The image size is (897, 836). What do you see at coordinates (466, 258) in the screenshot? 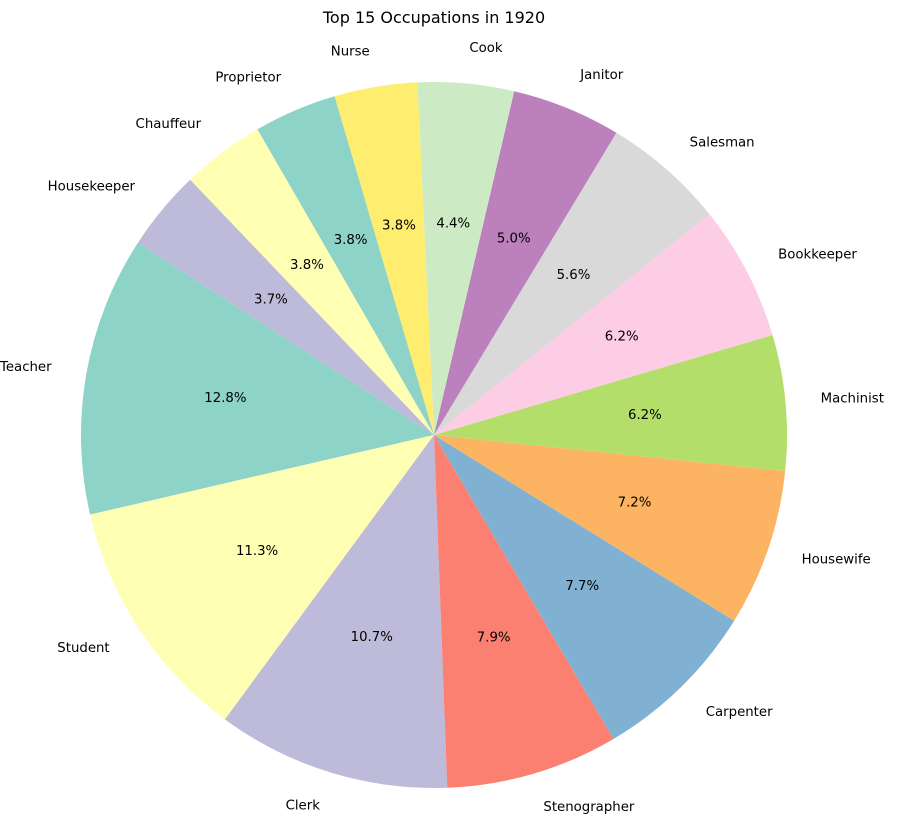
I see `pie-slice-cook` at bounding box center [466, 258].